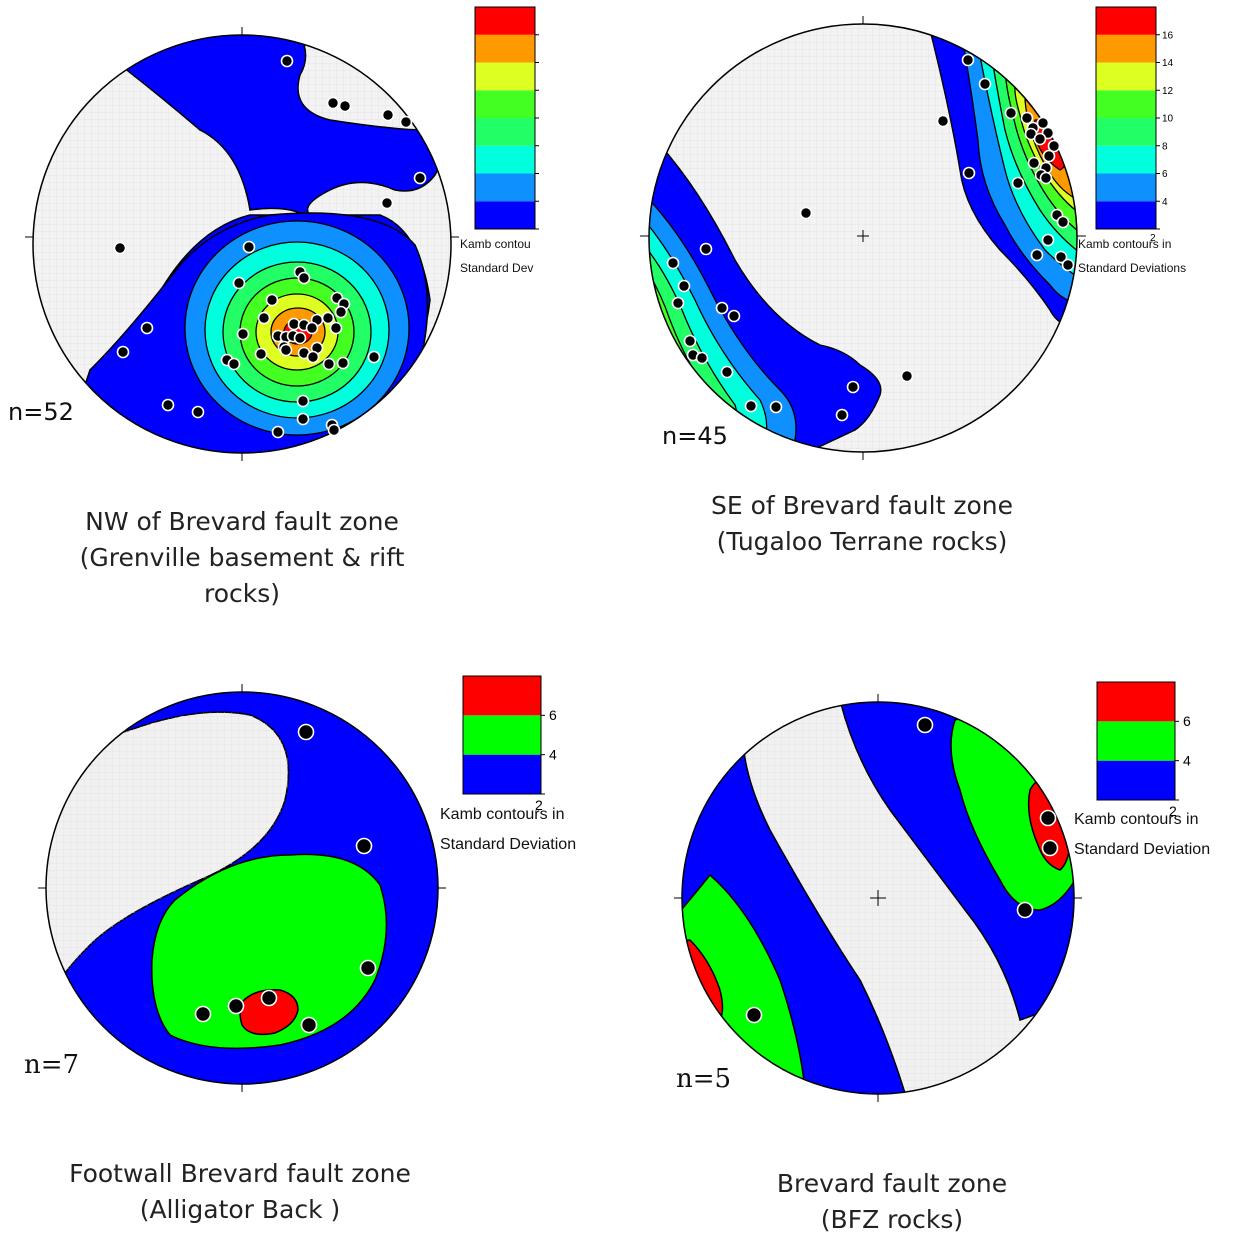  What do you see at coordinates (892, 1183) in the screenshot?
I see `caption-line-1: Brevard fault zone` at bounding box center [892, 1183].